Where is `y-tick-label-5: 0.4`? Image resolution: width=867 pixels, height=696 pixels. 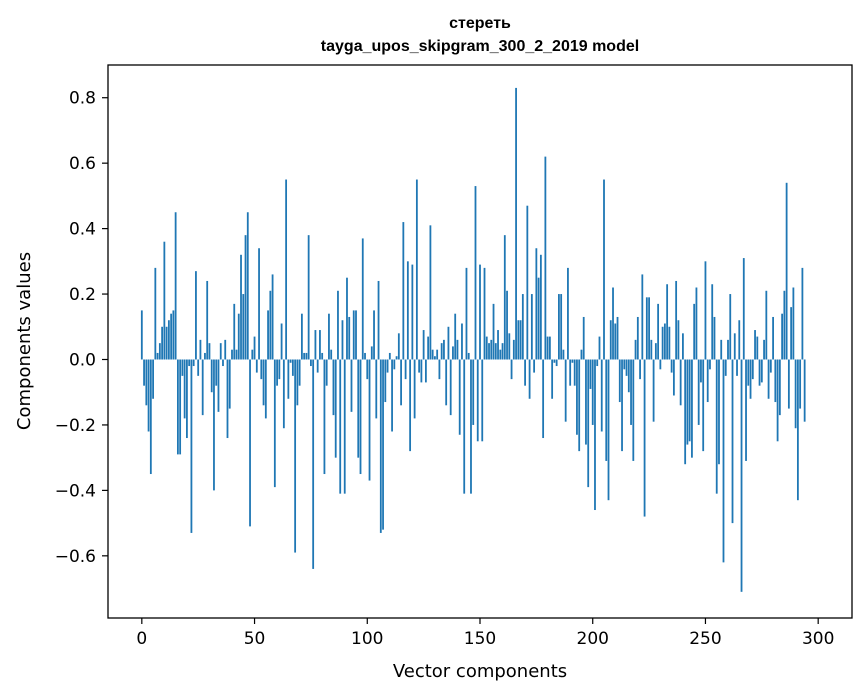
y-tick-label-5: 0.4 is located at coordinates (82, 230).